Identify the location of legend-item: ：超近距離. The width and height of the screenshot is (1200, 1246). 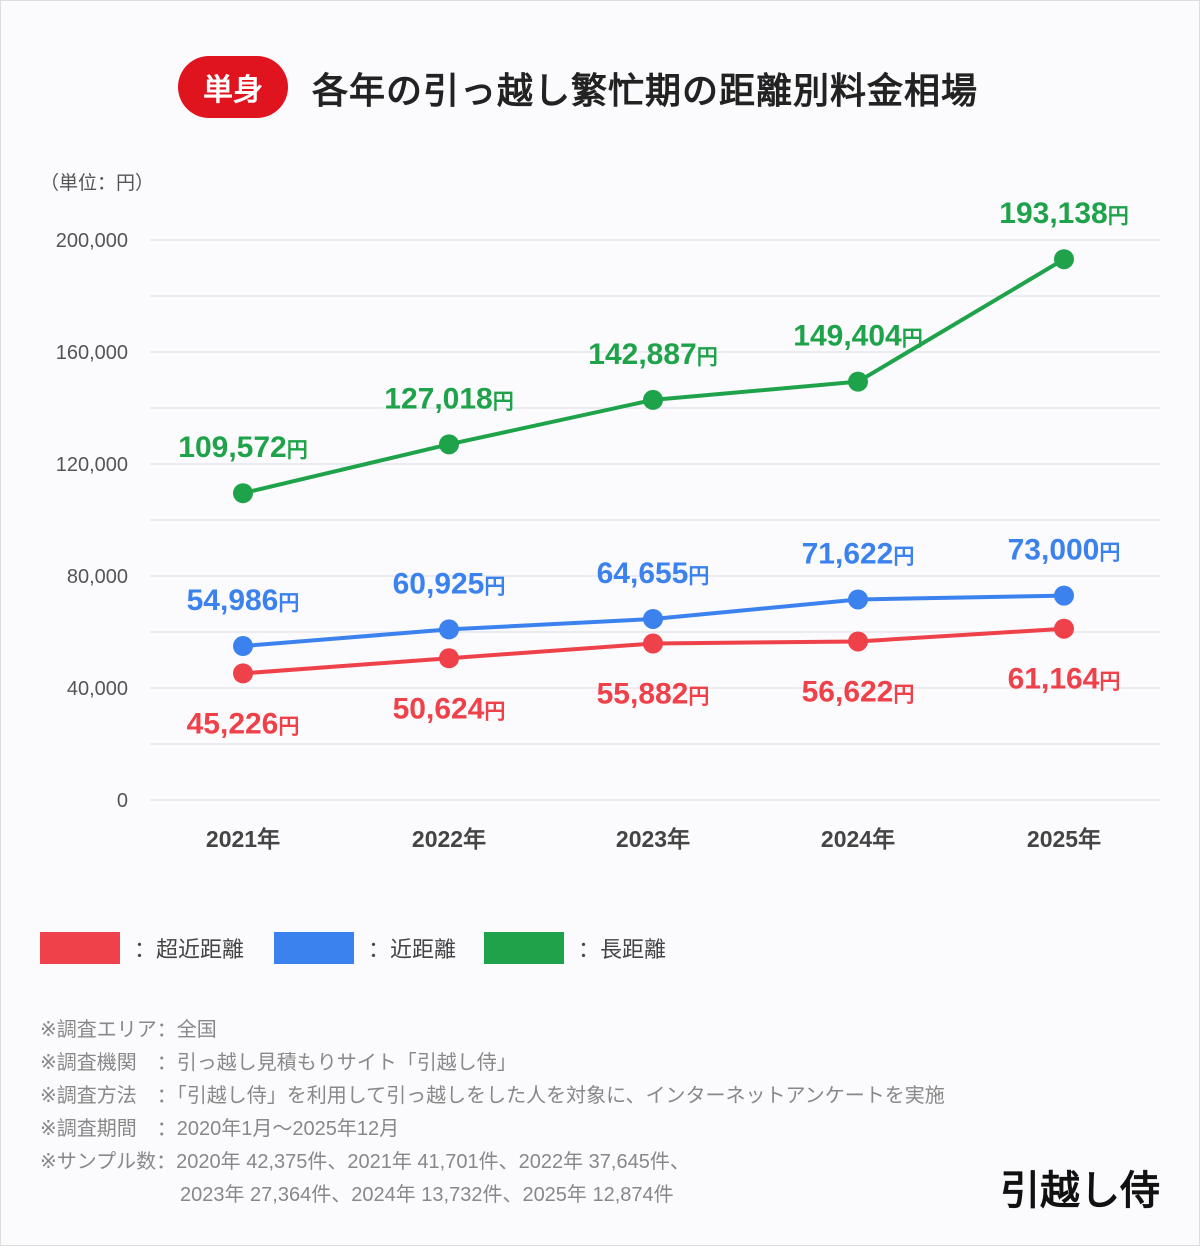
(142, 948).